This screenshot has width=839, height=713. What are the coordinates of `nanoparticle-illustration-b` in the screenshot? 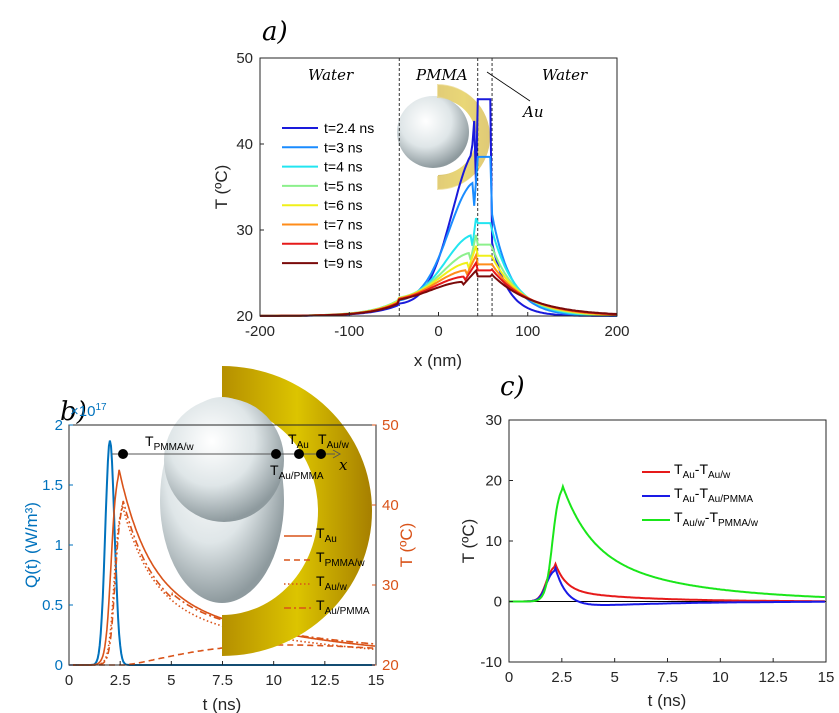 It's located at (266, 511).